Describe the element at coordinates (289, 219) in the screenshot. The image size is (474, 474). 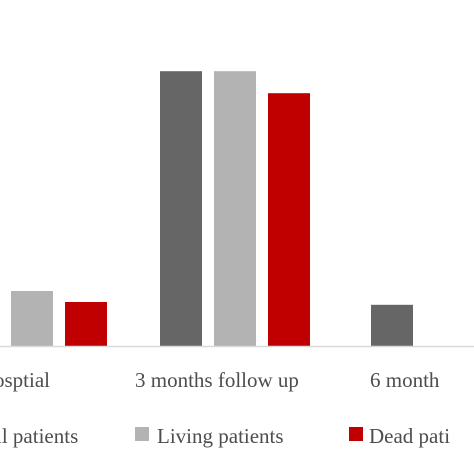
I see `bar-series2-category1` at that location.